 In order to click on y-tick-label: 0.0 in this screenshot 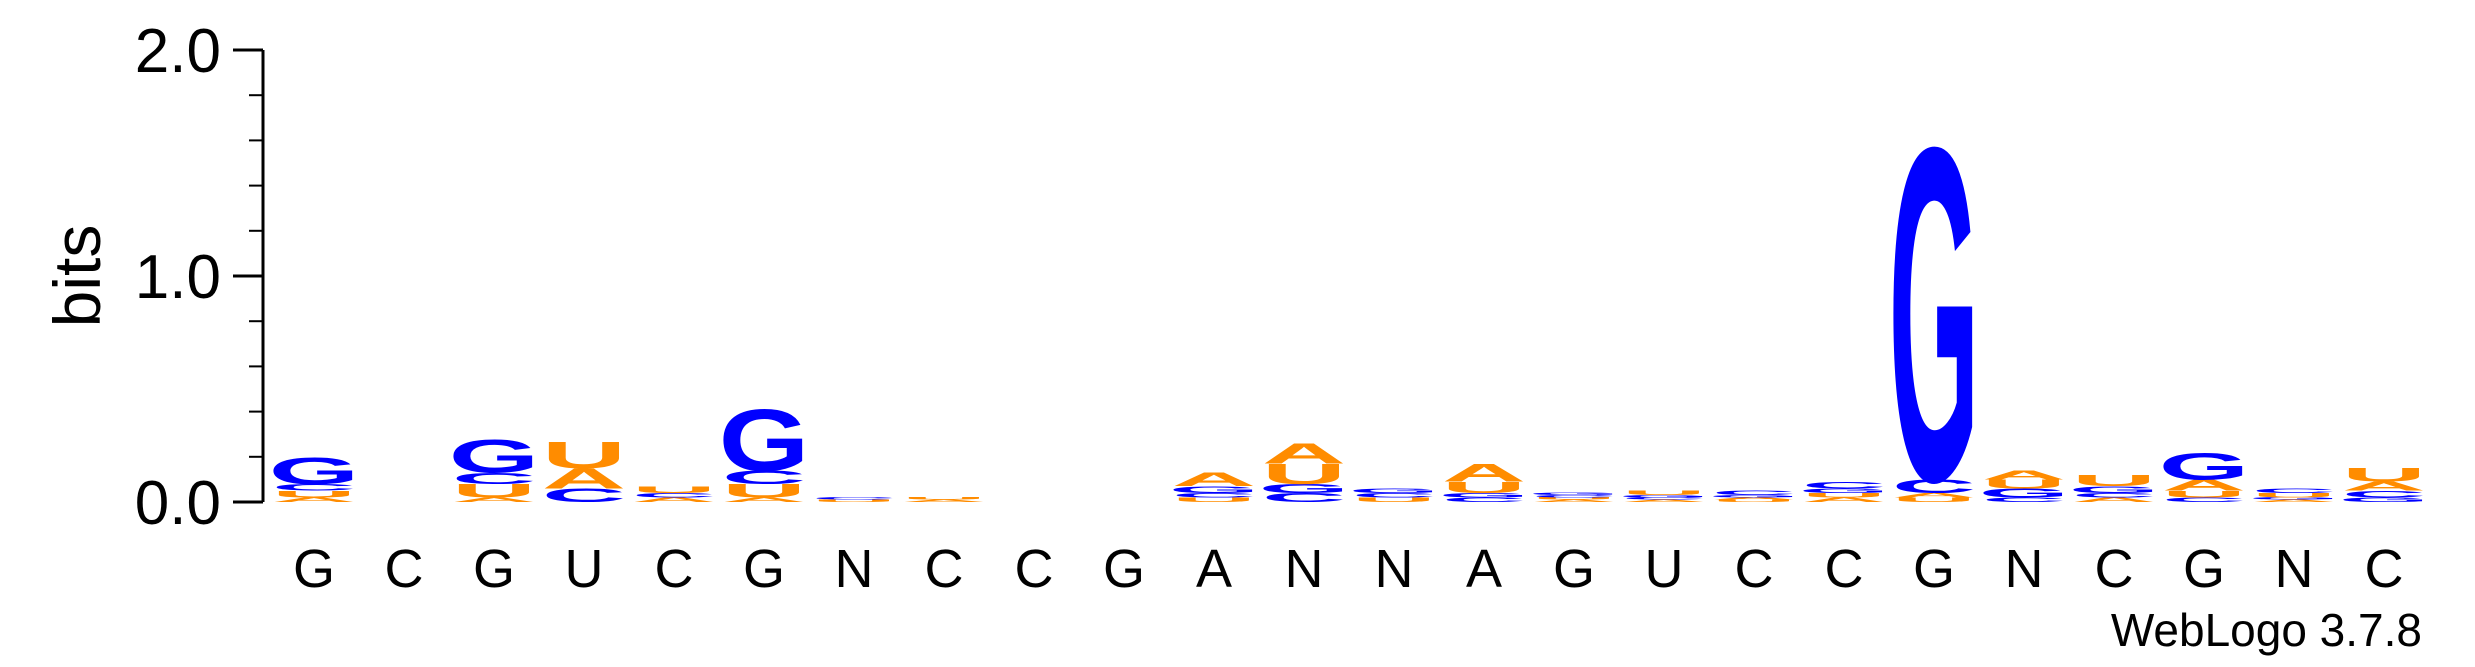, I will do `click(178, 503)`.